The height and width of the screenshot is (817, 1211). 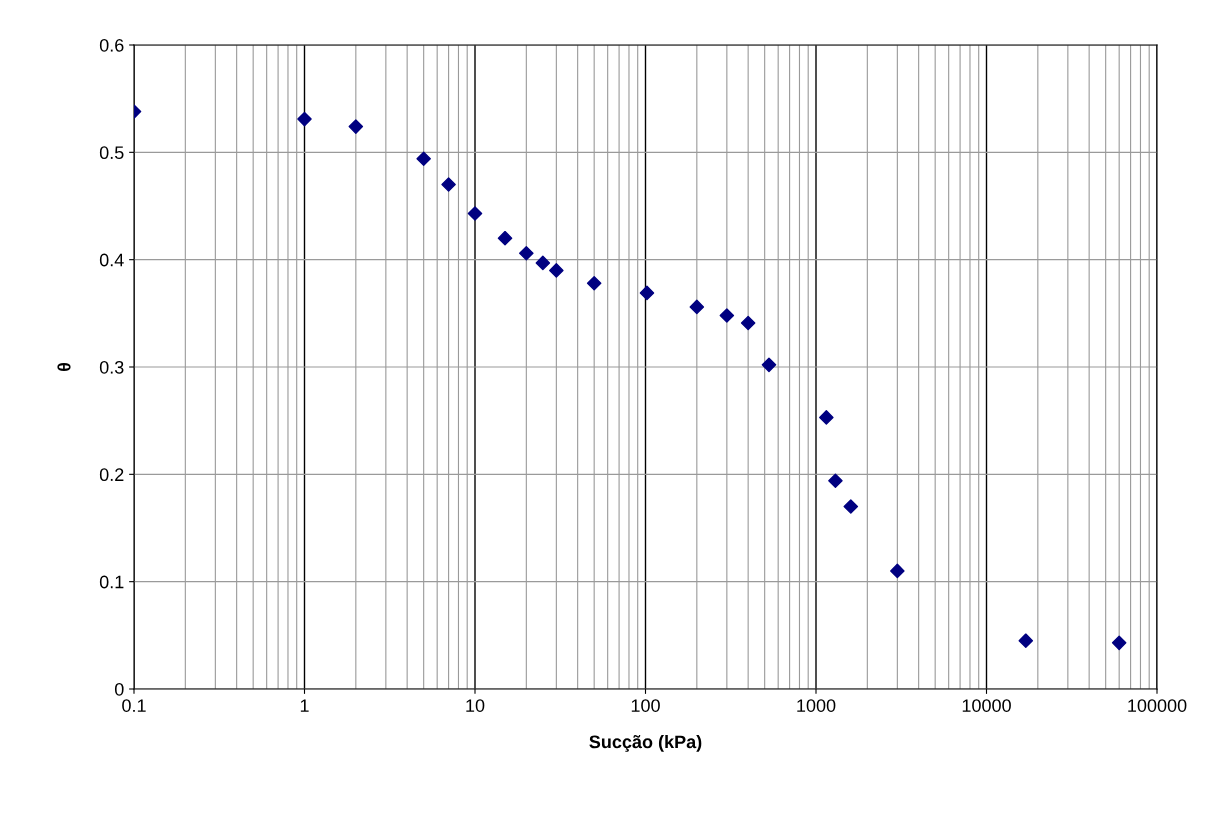 I want to click on x-tick-label: 1000, so click(x=816, y=705).